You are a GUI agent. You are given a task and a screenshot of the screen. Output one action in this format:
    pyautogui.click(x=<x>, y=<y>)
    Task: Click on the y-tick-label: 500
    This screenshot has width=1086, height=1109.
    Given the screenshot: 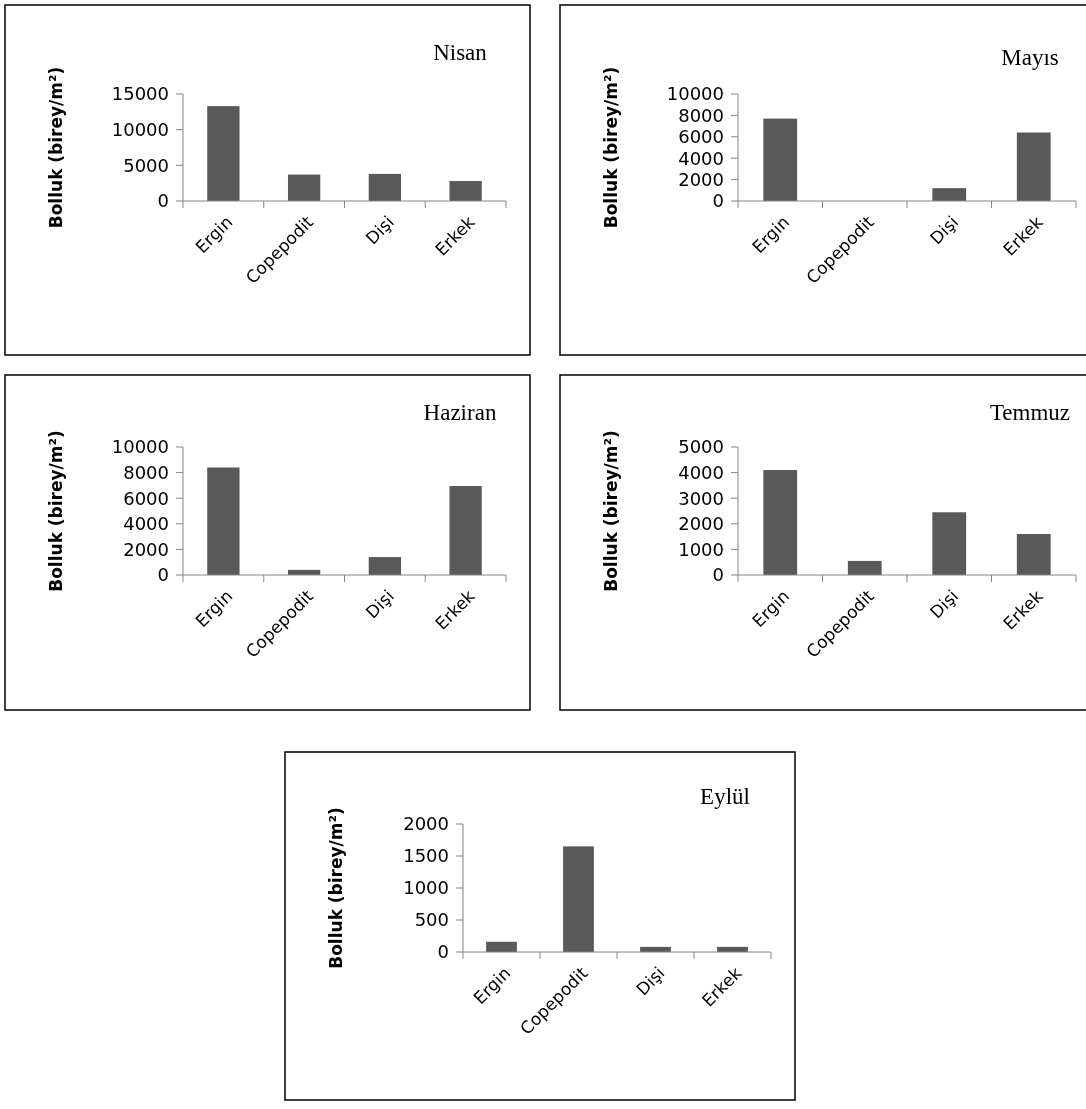 What is the action you would take?
    pyautogui.click(x=431, y=920)
    